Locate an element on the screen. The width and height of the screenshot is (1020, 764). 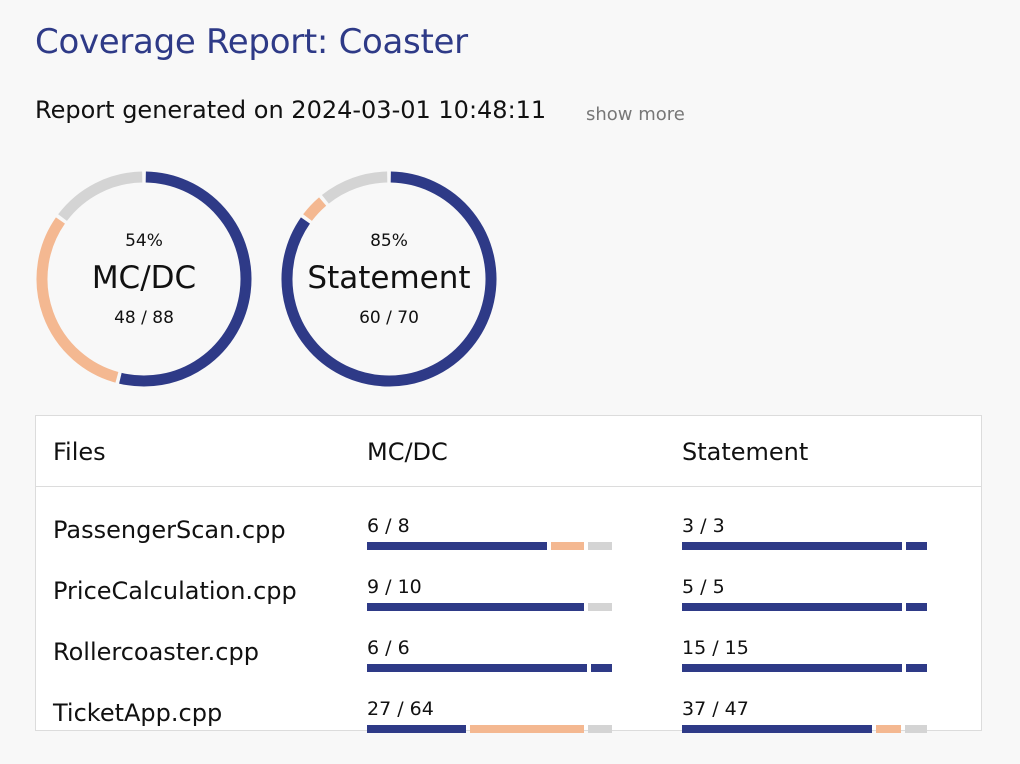
file-name-link: TicketApp.cpp is located at coordinates (138, 713).